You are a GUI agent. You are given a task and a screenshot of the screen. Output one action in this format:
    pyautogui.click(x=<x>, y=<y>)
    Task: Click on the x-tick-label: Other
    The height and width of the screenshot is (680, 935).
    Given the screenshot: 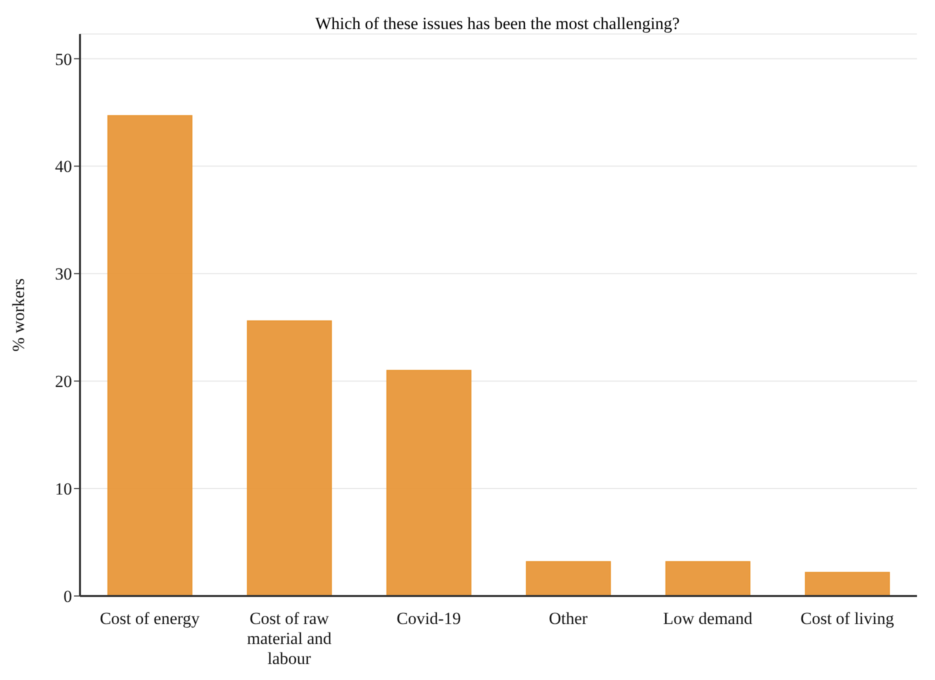 What is the action you would take?
    pyautogui.click(x=568, y=618)
    